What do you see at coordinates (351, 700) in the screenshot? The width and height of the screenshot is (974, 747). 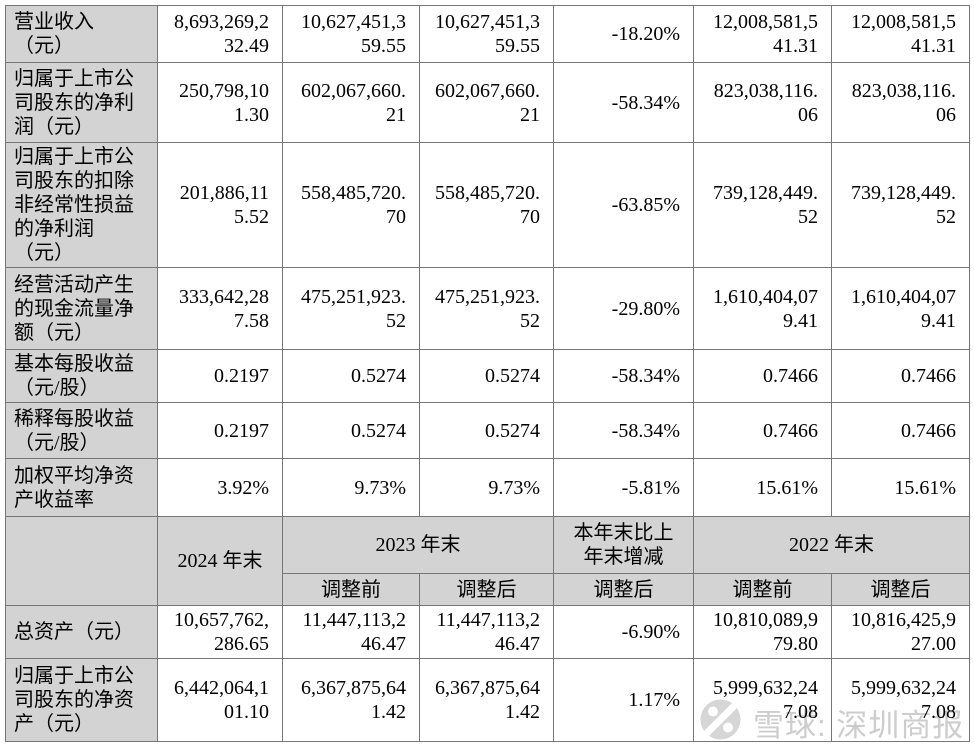 I see `net-assets-2023-pre: 6,367,875,641.42` at bounding box center [351, 700].